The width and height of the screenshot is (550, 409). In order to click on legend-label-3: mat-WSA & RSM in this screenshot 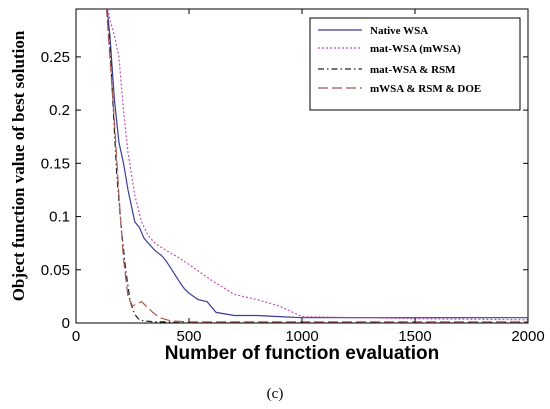, I will do `click(413, 70)`.